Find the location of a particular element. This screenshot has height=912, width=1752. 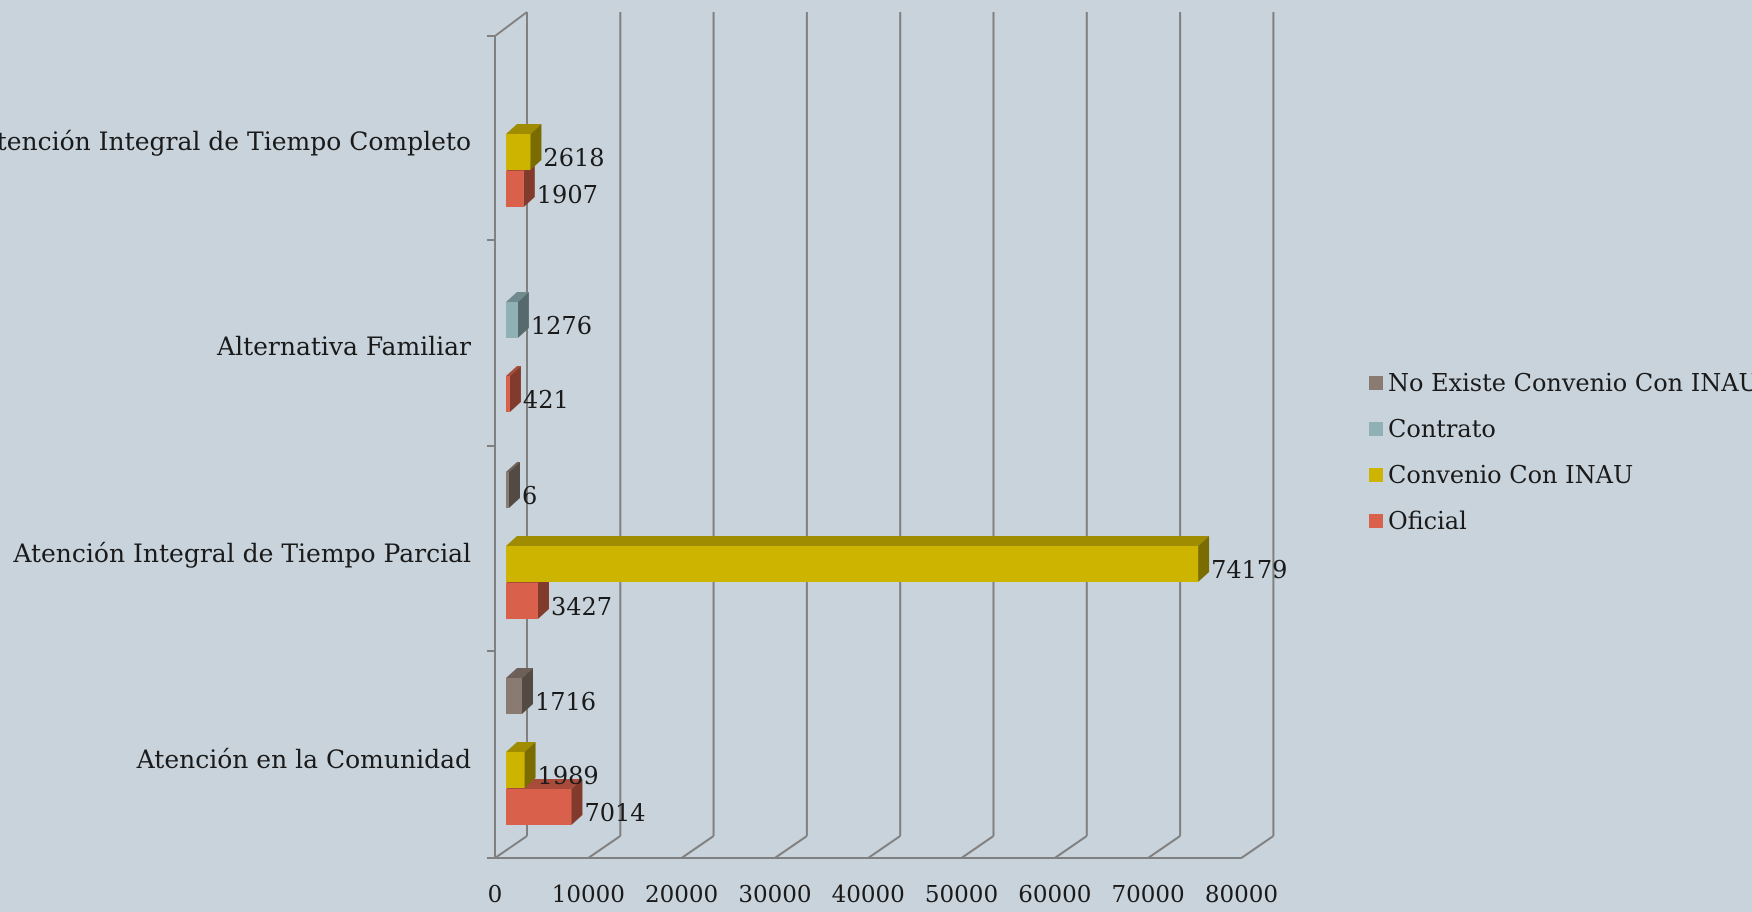

x-tick-label: 70000 is located at coordinates (1148, 895).